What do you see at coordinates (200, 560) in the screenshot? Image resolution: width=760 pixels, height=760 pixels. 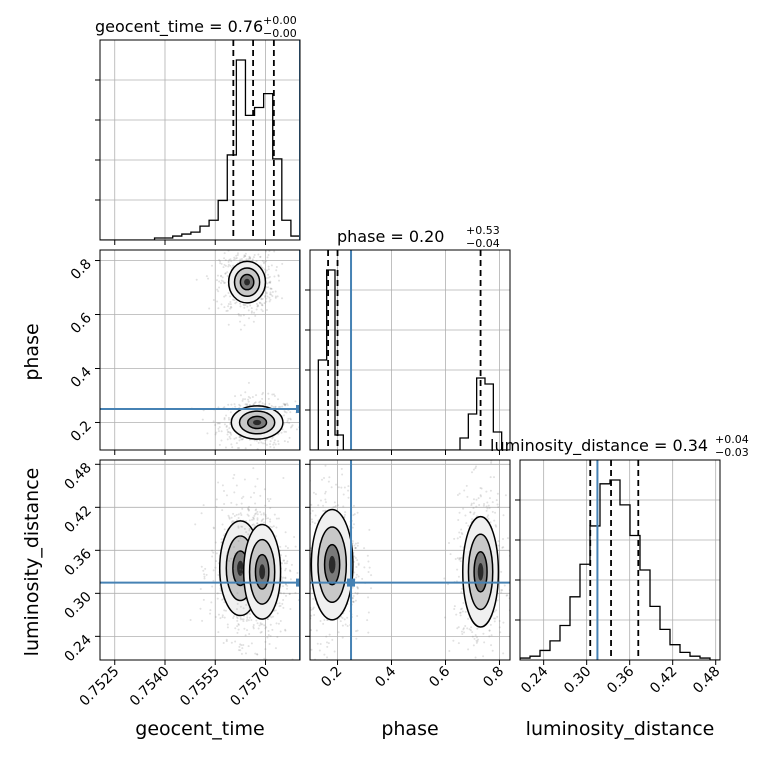 I see `panel-frame` at bounding box center [200, 560].